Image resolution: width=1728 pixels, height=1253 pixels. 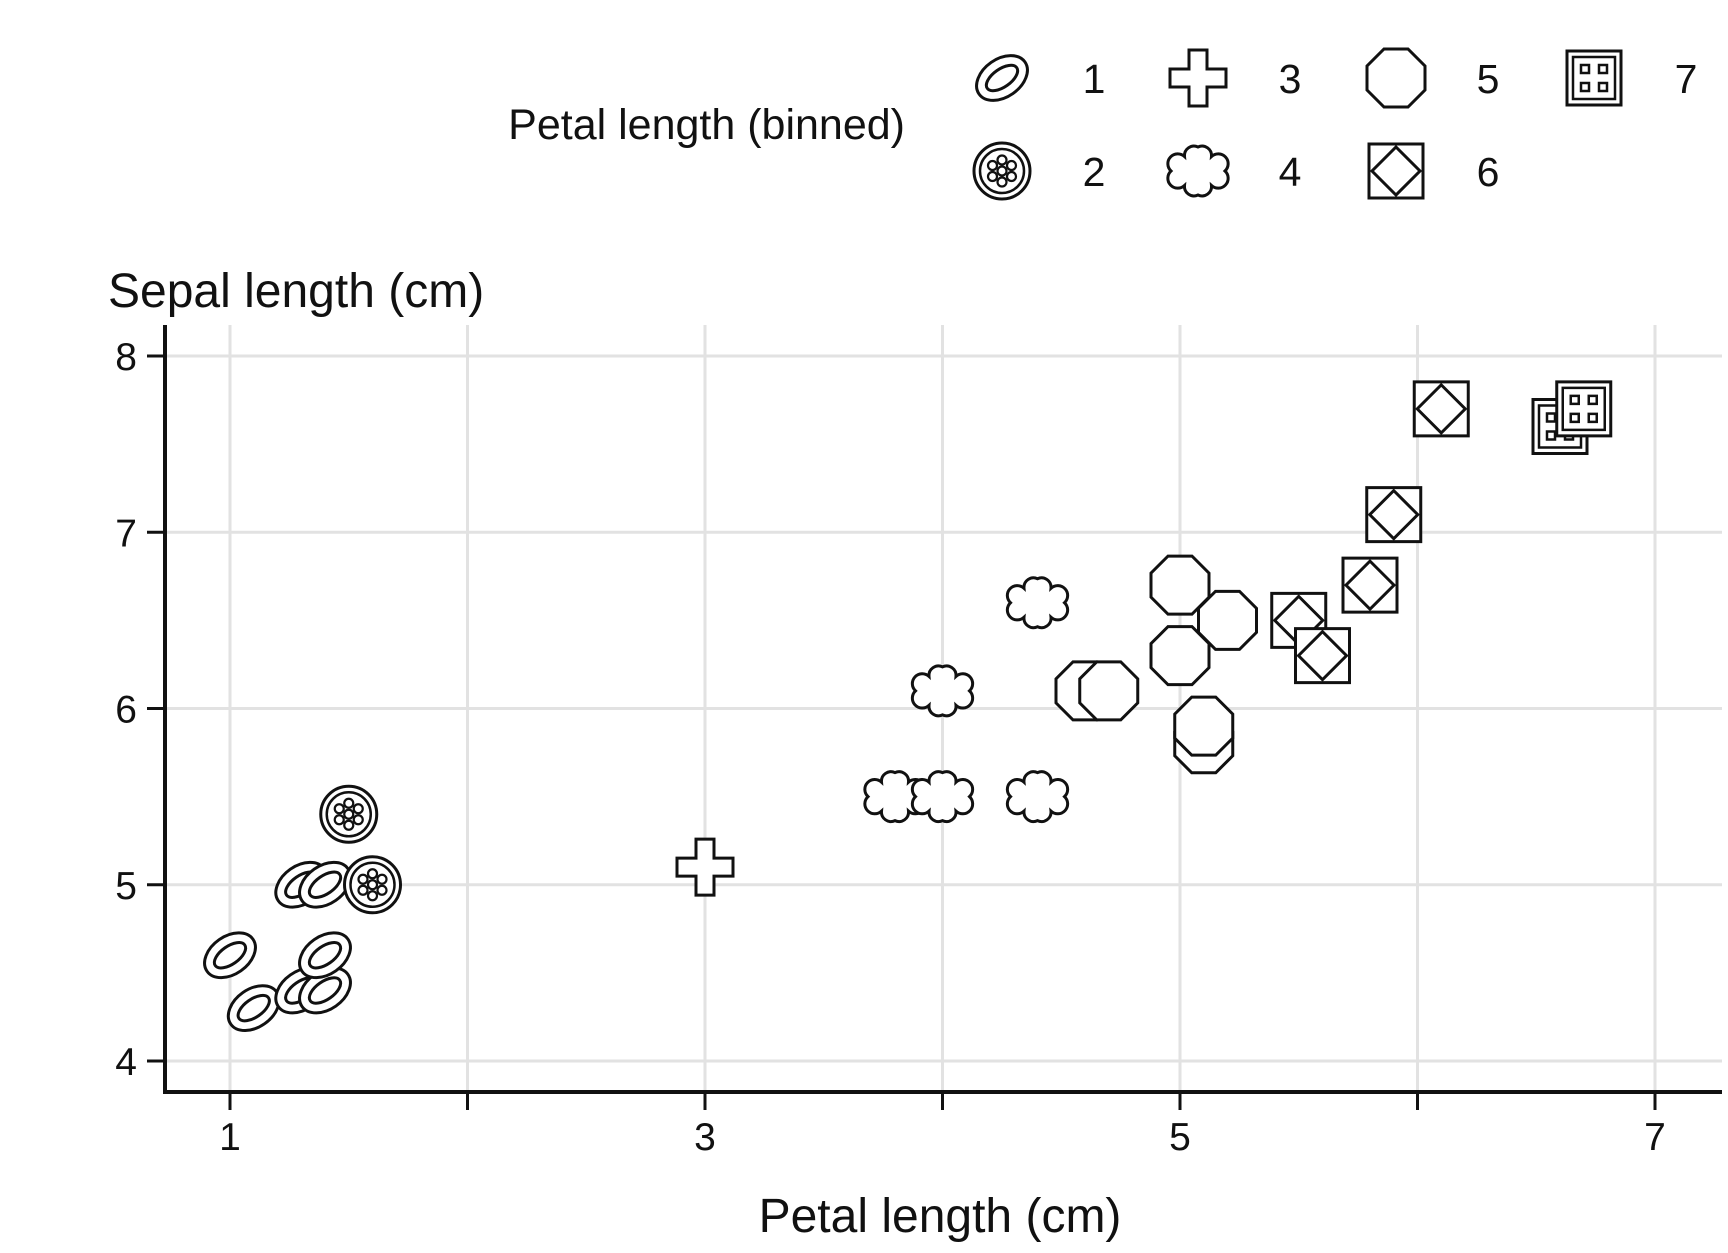 I want to click on legend-marker-ellipse, so click(x=1002, y=78).